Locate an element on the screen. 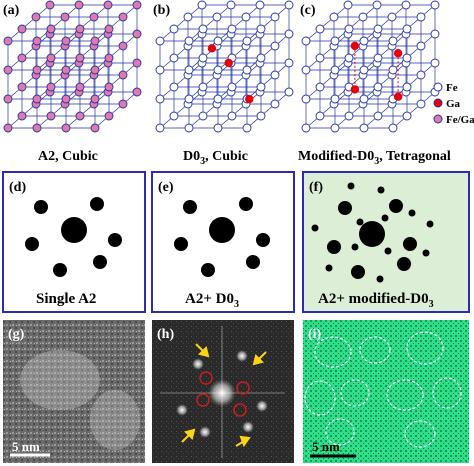 The image size is (474, 466). caption-b: D03, Cubic is located at coordinates (215, 158).